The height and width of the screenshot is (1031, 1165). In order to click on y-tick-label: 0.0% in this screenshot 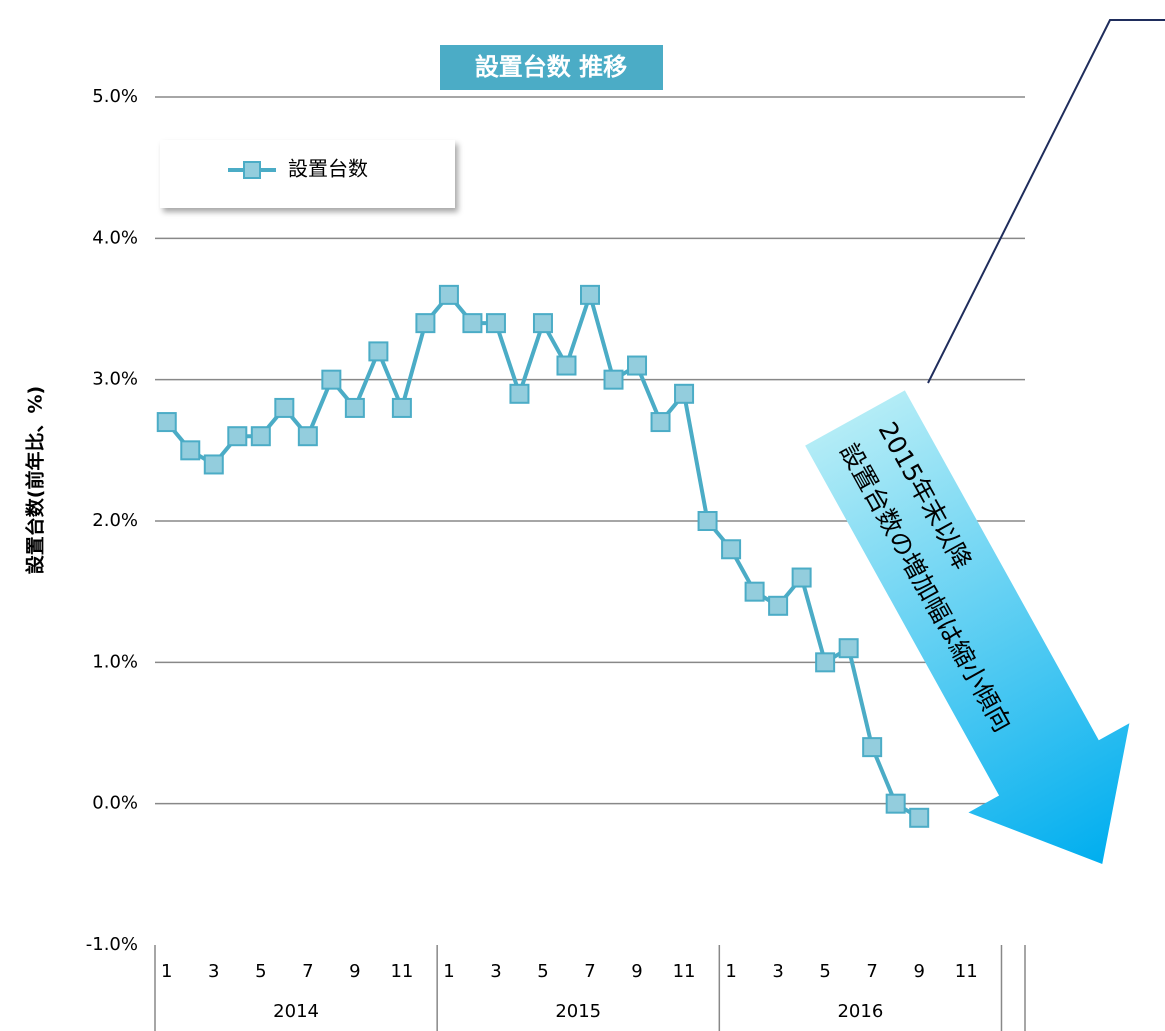, I will do `click(115, 803)`.